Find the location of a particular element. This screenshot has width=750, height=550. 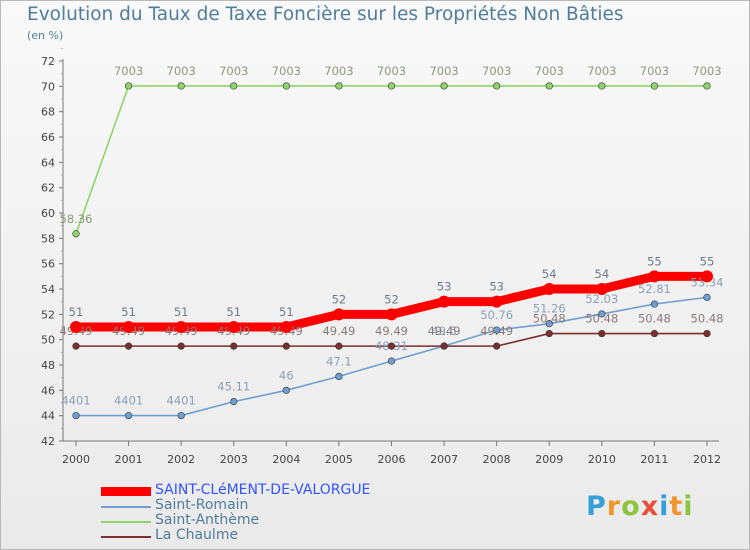

data-label: 52.03 is located at coordinates (601, 299).